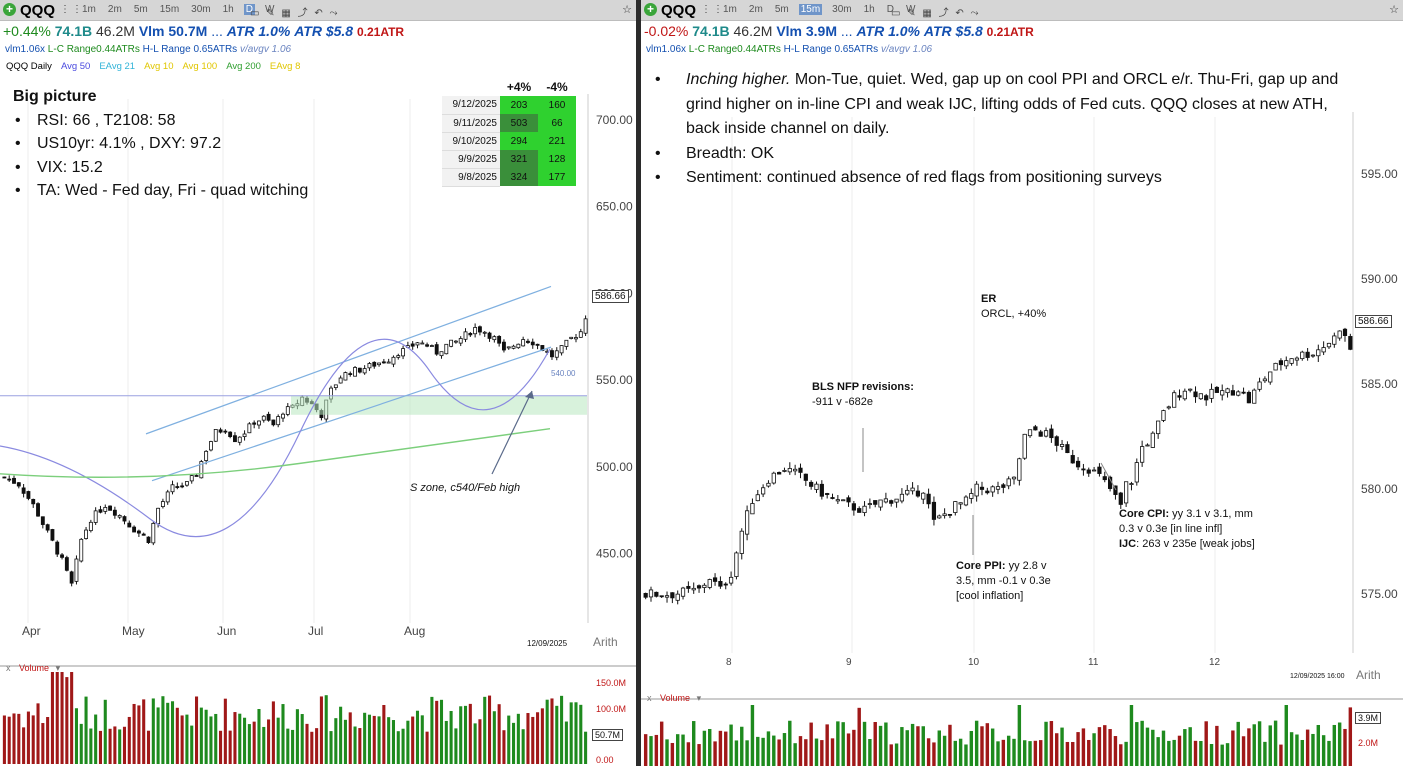  Describe the element at coordinates (863, 395) in the screenshot. I see `bls-annotation: BLS NFP revisions: -911 v -682e` at that location.